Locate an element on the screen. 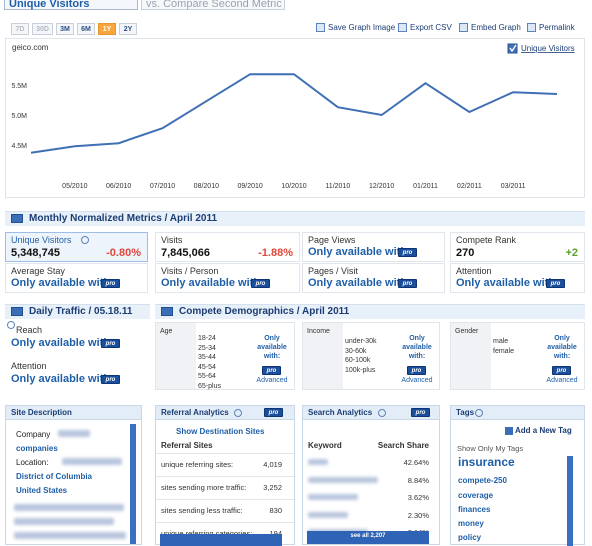 The height and width of the screenshot is (546, 592). x-tick-label: 07/2010 is located at coordinates (162, 186).